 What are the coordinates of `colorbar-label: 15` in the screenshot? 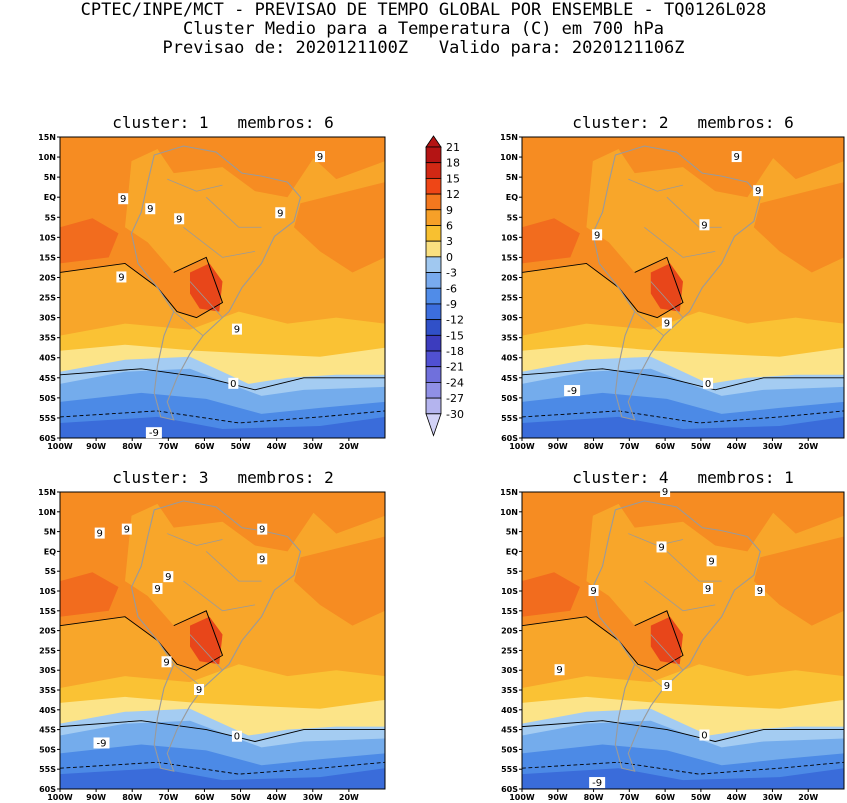 It's located at (453, 178).